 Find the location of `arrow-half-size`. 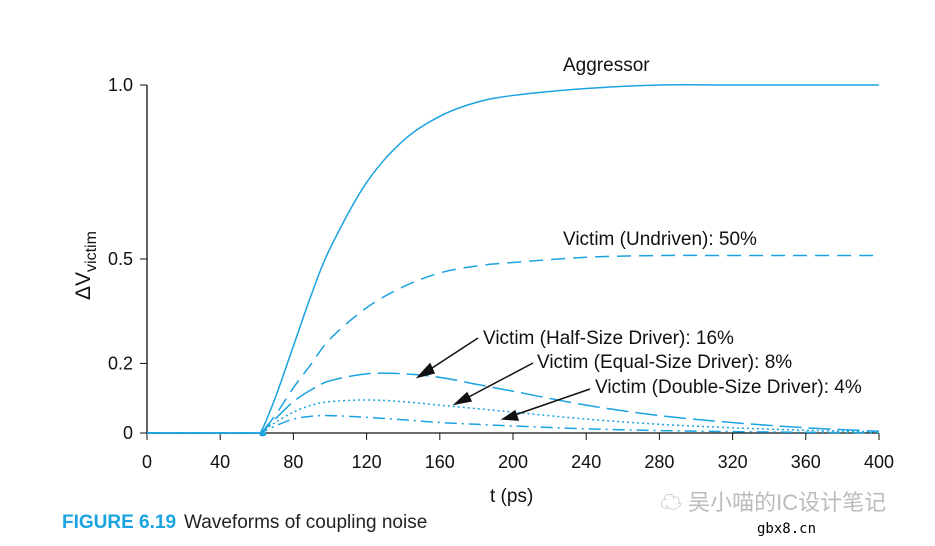

arrow-half-size is located at coordinates (452, 355).